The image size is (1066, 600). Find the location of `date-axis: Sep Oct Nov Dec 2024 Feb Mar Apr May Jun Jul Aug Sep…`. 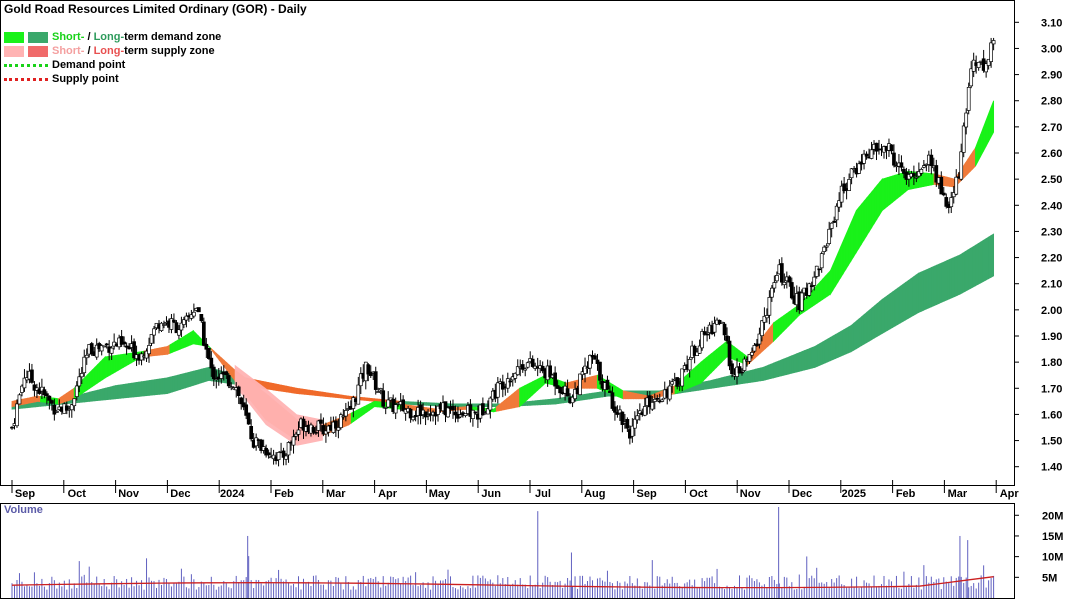

date-axis: Sep Oct Nov Dec 2024 Feb Mar Apr May Jun Jul Aug Sep… is located at coordinates (515, 490).